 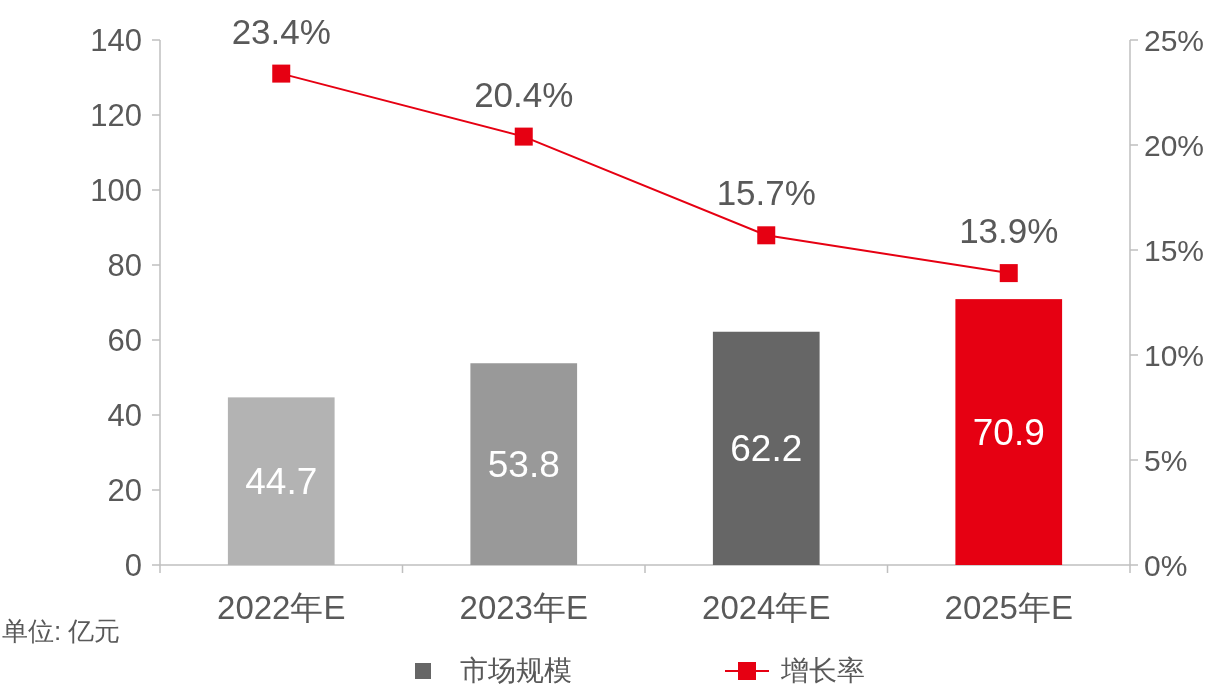 I want to click on x-tick-label: 2025年E, so click(x=1008, y=607).